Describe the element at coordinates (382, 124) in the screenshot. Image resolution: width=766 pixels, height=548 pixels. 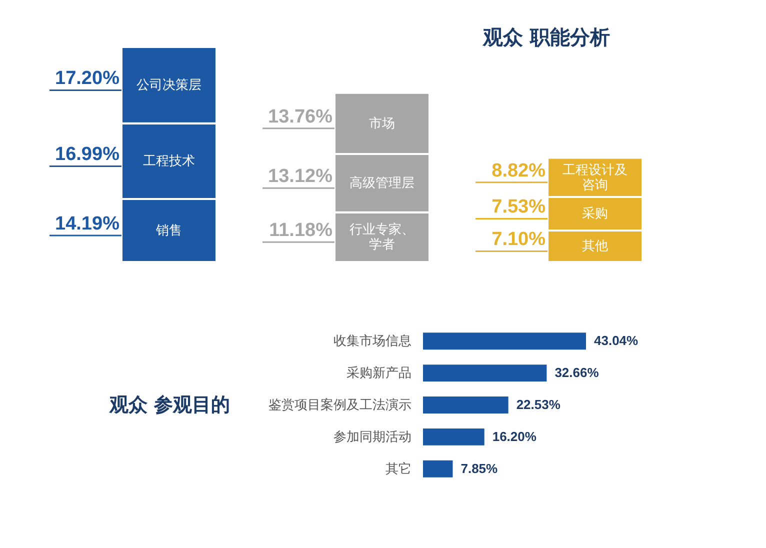
I see `series-label: 市场` at that location.